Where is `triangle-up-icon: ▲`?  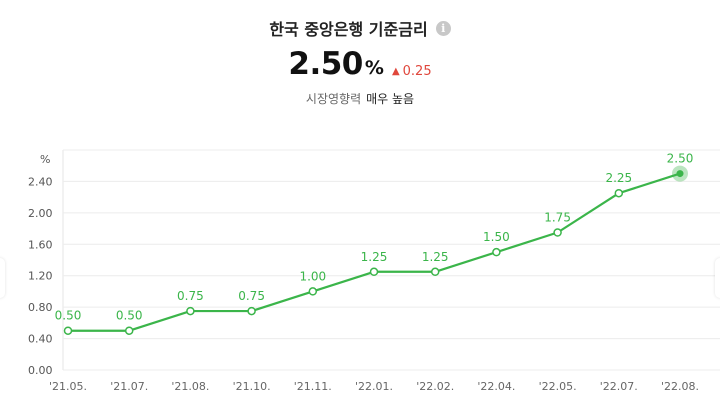
triangle-up-icon: ▲ is located at coordinates (395, 71).